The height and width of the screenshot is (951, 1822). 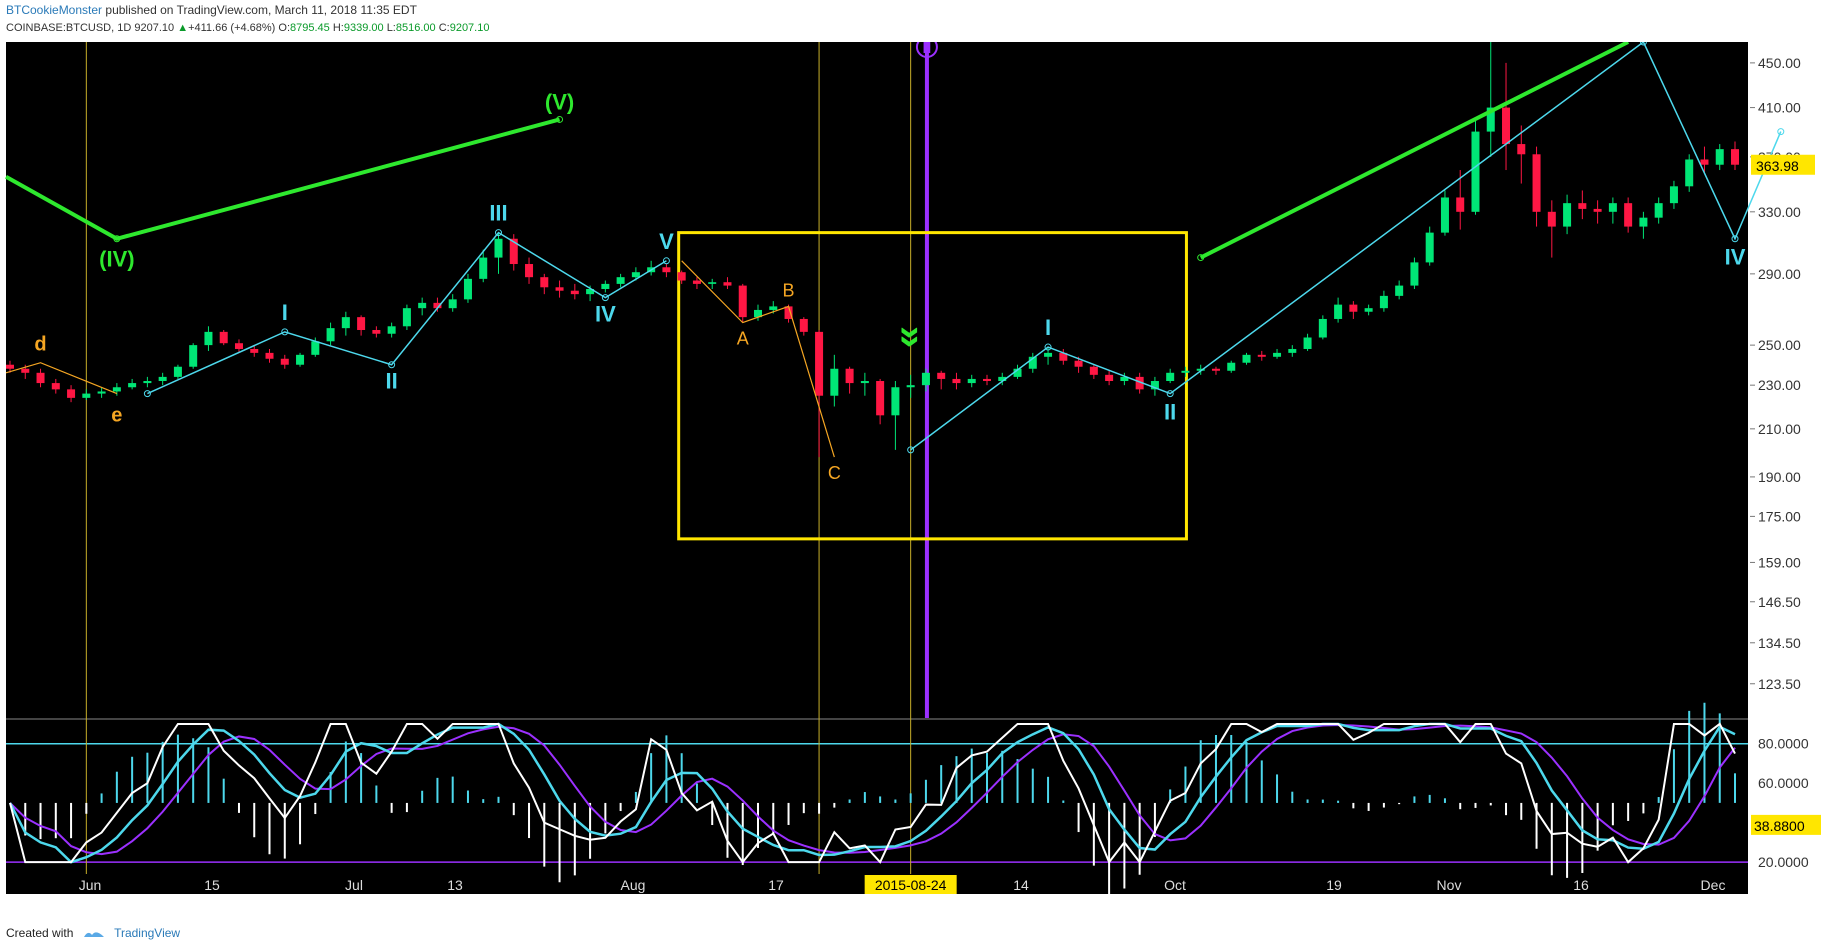 I want to click on stoch-value-tag-label: 38.8800, so click(x=1779, y=826).